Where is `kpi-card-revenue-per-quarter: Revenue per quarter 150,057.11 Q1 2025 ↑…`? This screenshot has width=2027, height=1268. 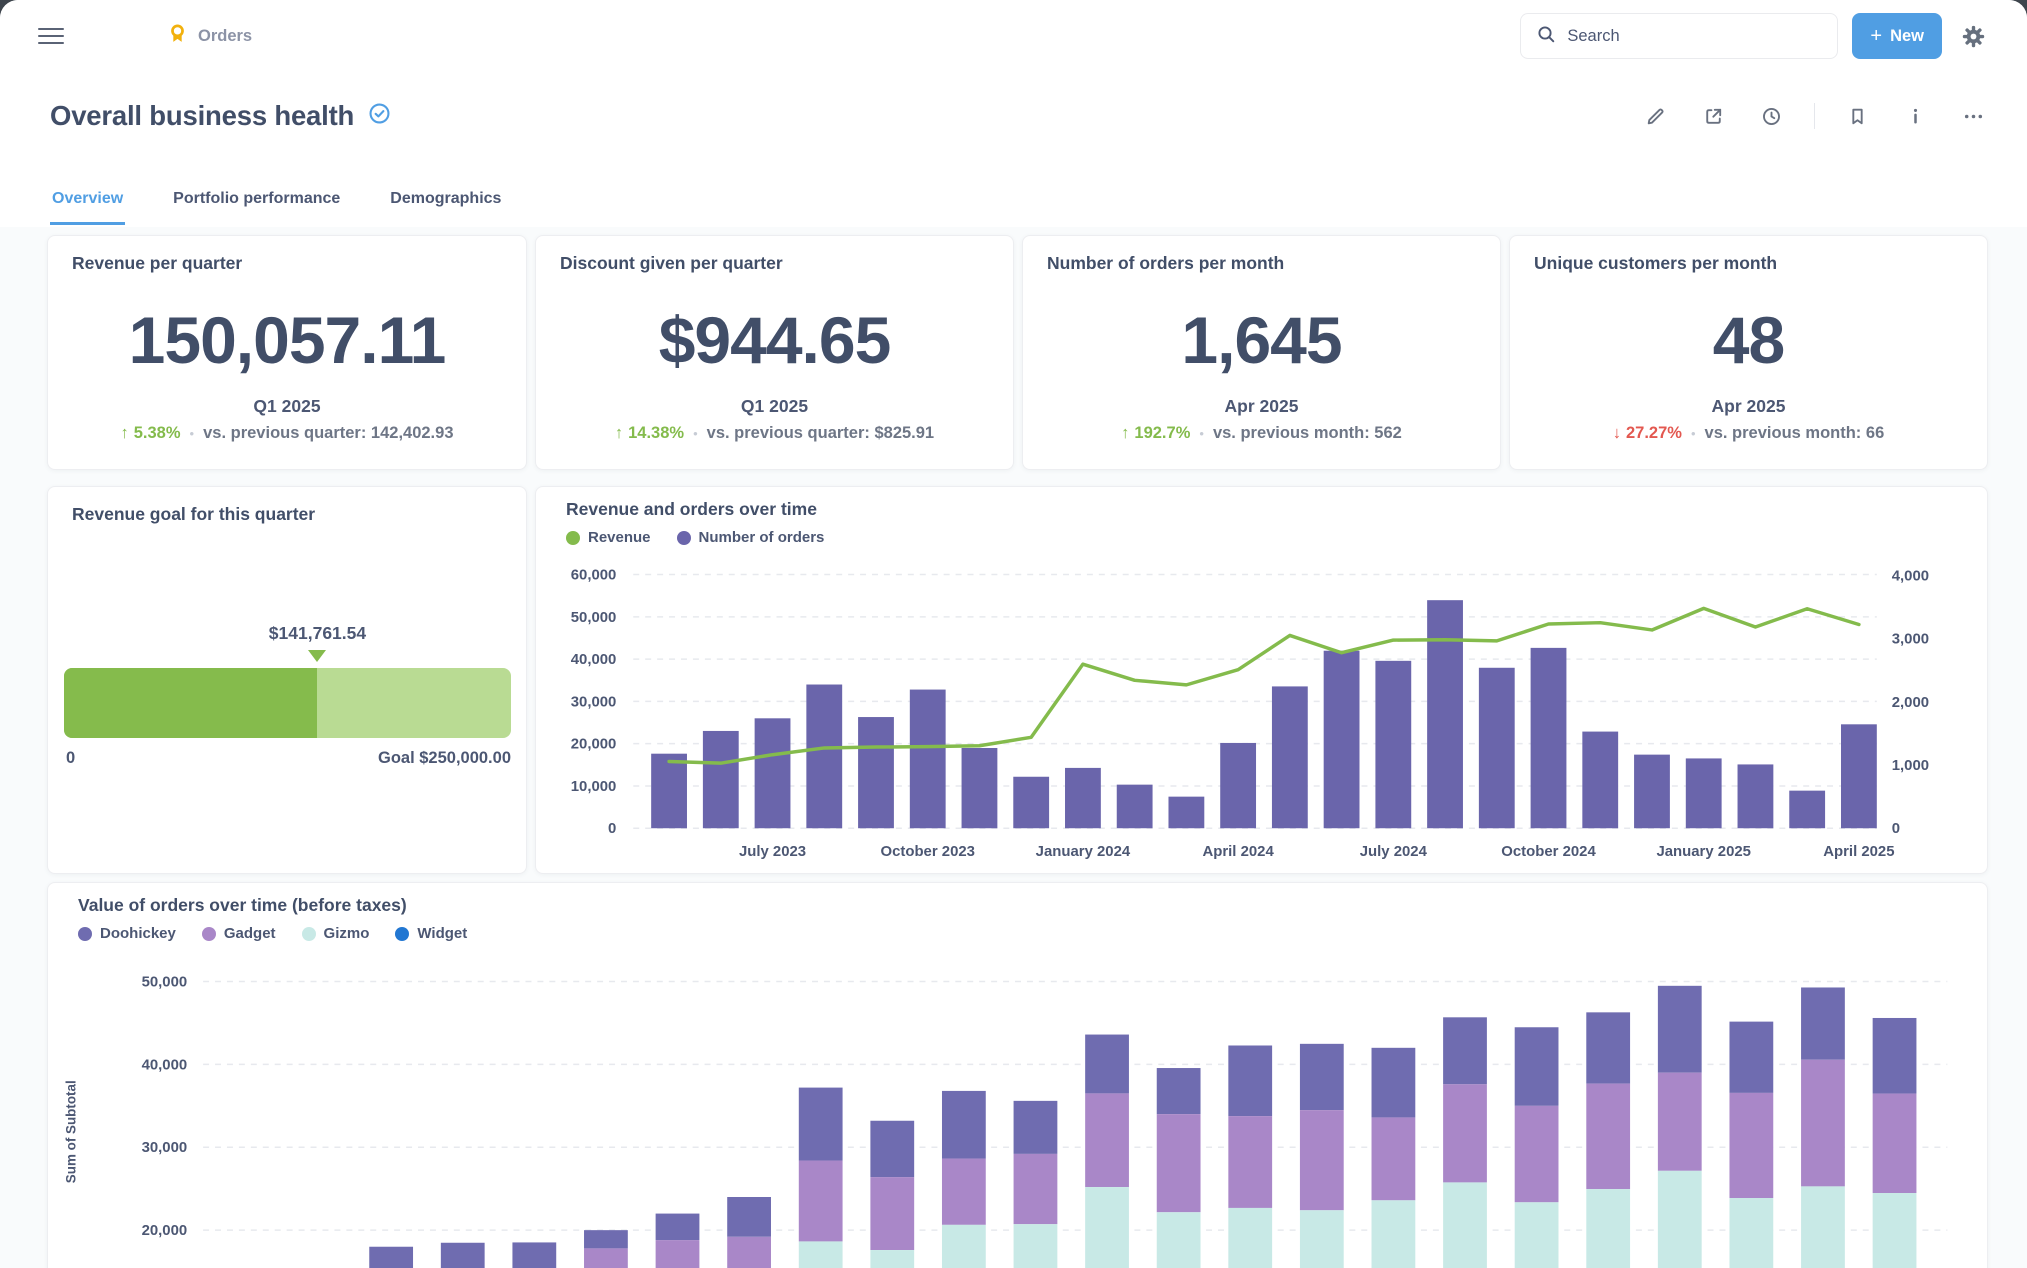 kpi-card-revenue-per-quarter: Revenue per quarter 150,057.11 Q1 2025 ↑… is located at coordinates (287, 352).